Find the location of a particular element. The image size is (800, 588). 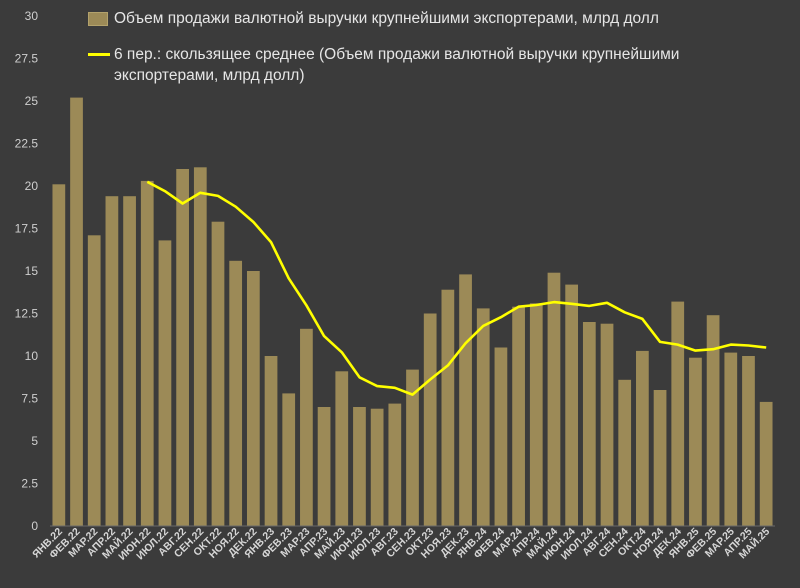

y-tick-label: 7.5 is located at coordinates (29, 399).